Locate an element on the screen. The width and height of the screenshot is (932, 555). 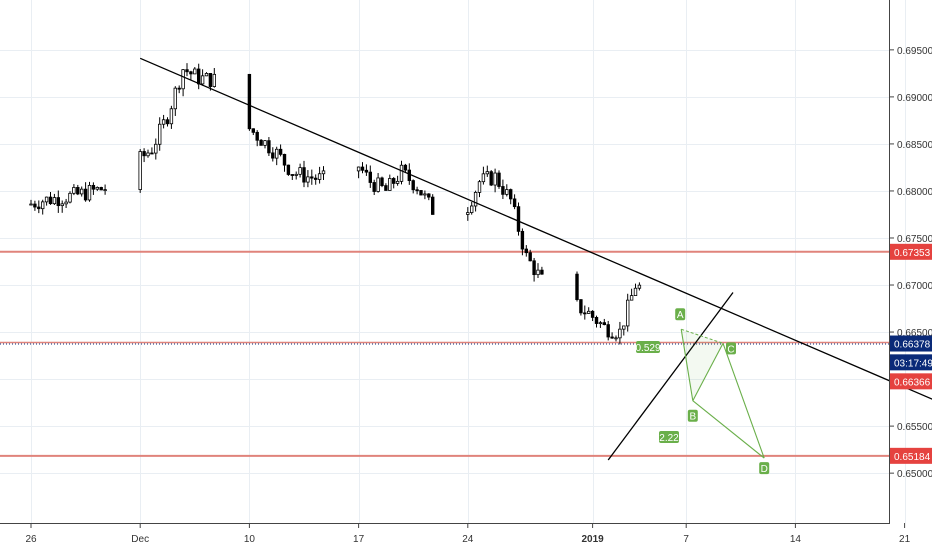
price-axis-label: 0.65500 is located at coordinates (914, 427).